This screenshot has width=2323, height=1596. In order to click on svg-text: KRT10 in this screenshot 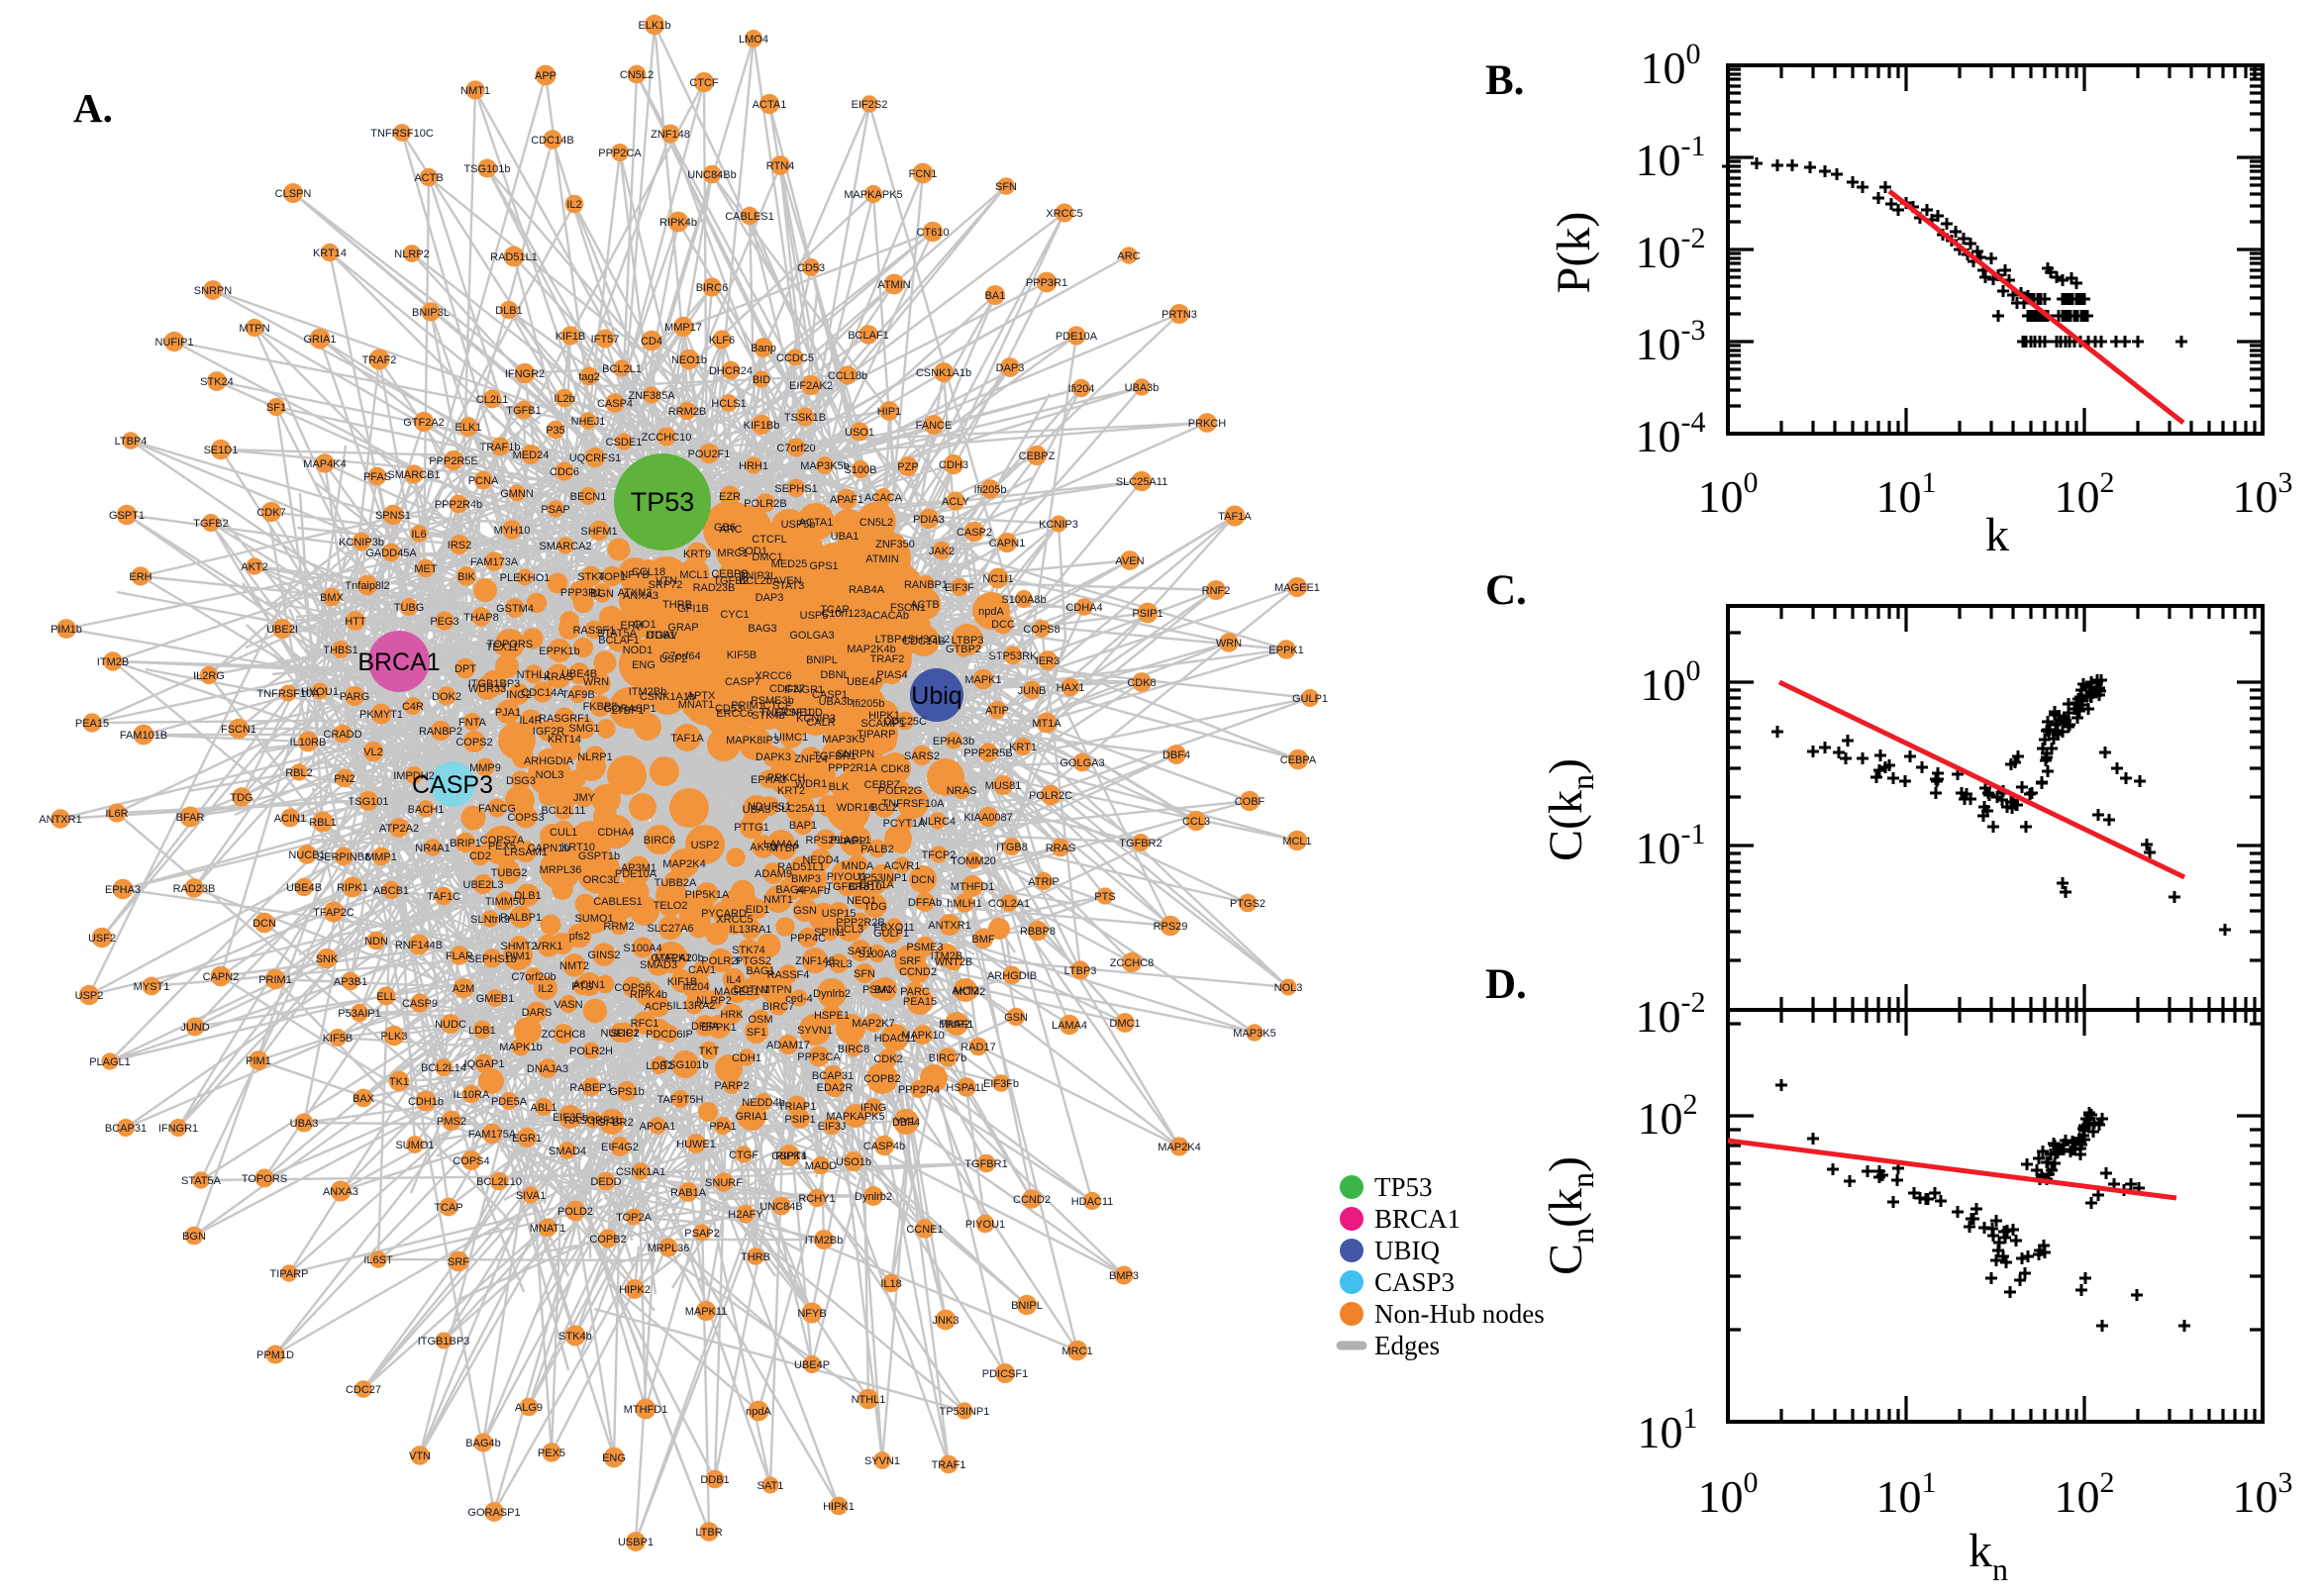, I will do `click(578, 848)`.